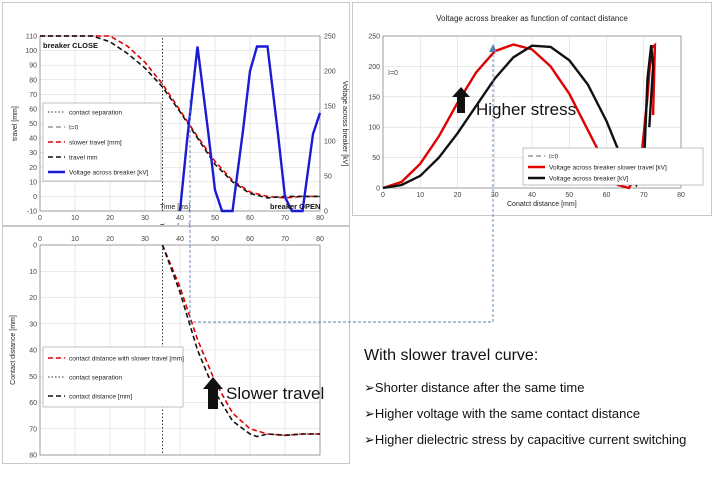 Image resolution: width=713 pixels, height=492 pixels. I want to click on legend-label: slower travel [mm], so click(95, 142).